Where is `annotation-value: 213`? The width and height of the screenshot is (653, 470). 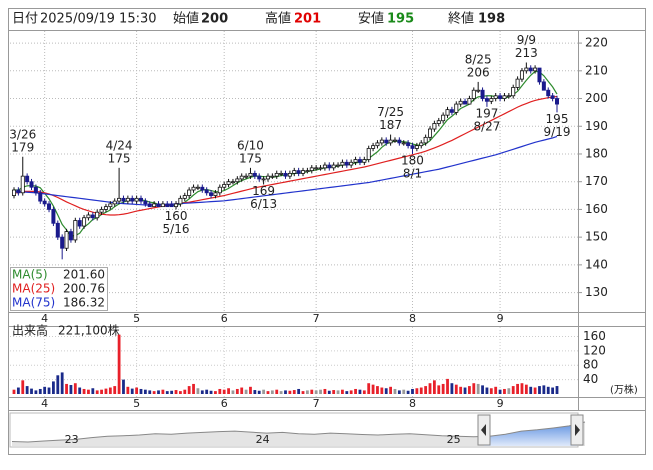 annotation-value: 213 is located at coordinates (526, 53).